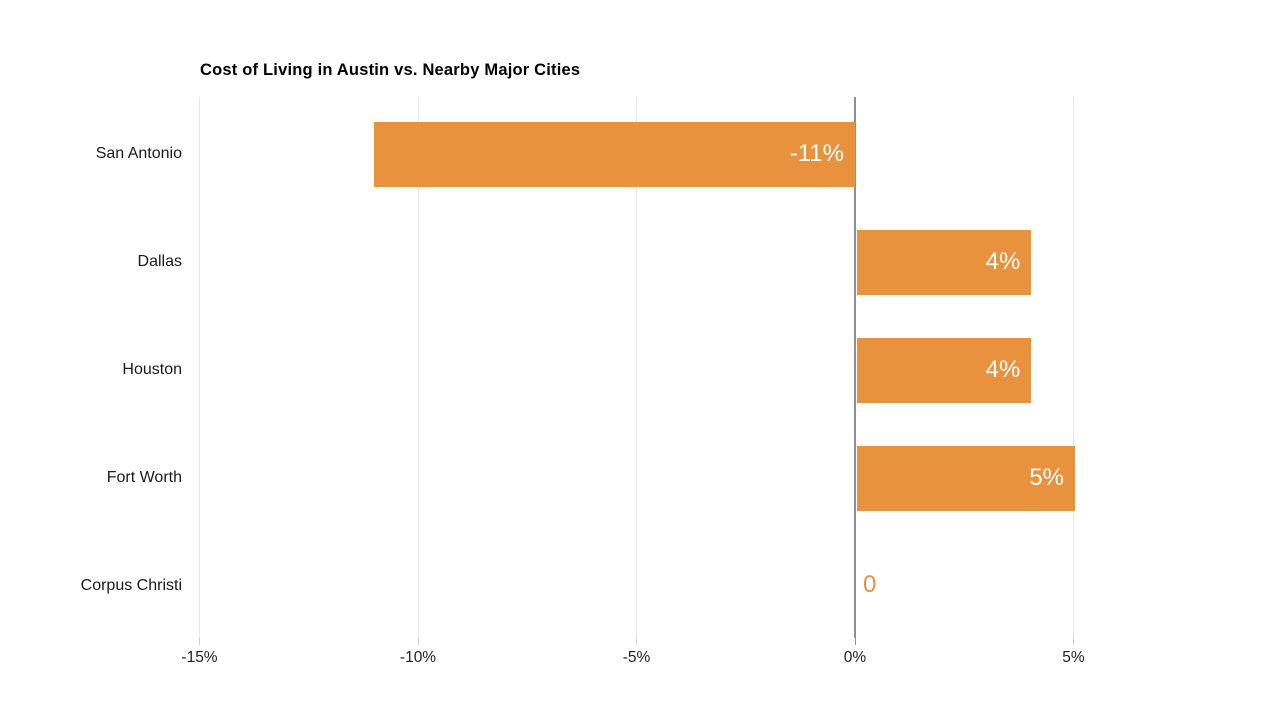  Describe the element at coordinates (816, 153) in the screenshot. I see `bar-value-label: -11%` at that location.